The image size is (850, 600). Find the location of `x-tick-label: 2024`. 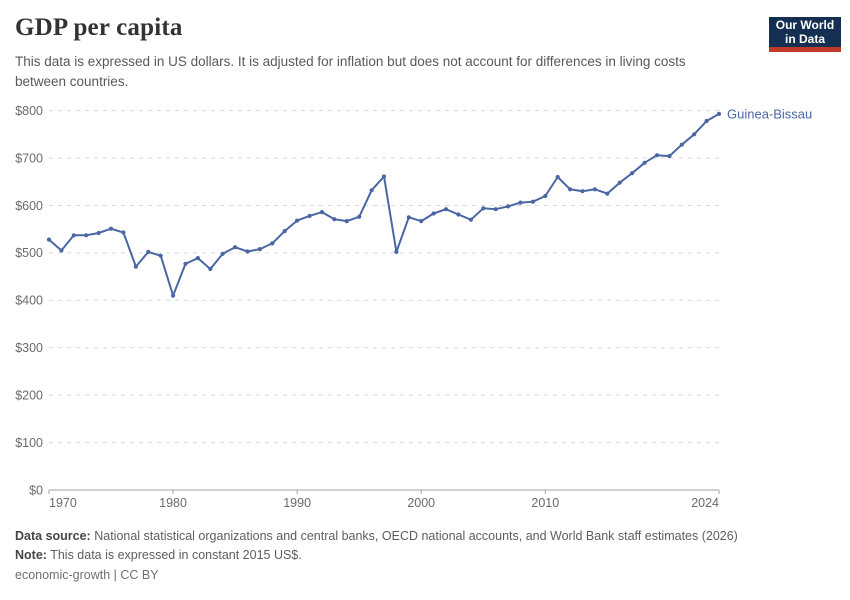

x-tick-label: 2024 is located at coordinates (705, 503).